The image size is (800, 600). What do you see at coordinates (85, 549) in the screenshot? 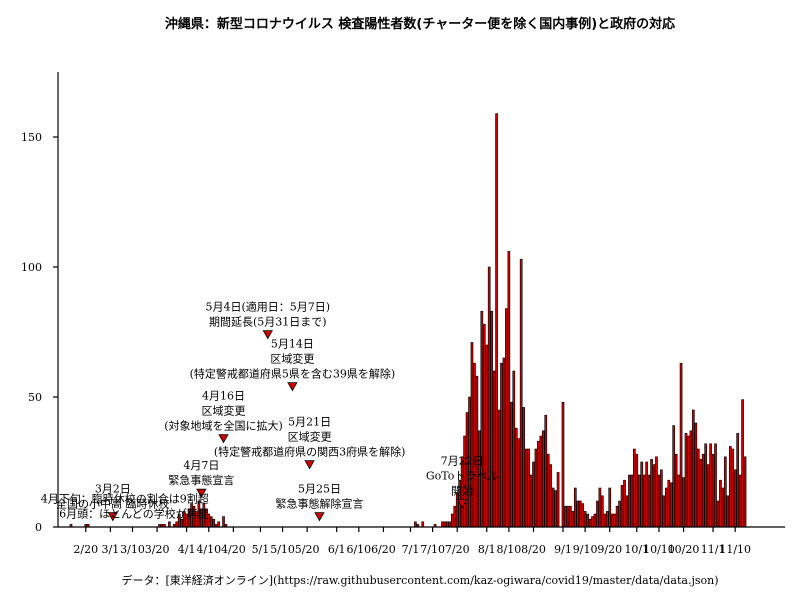
I see `x-tick-label: 2/20` at bounding box center [85, 549].